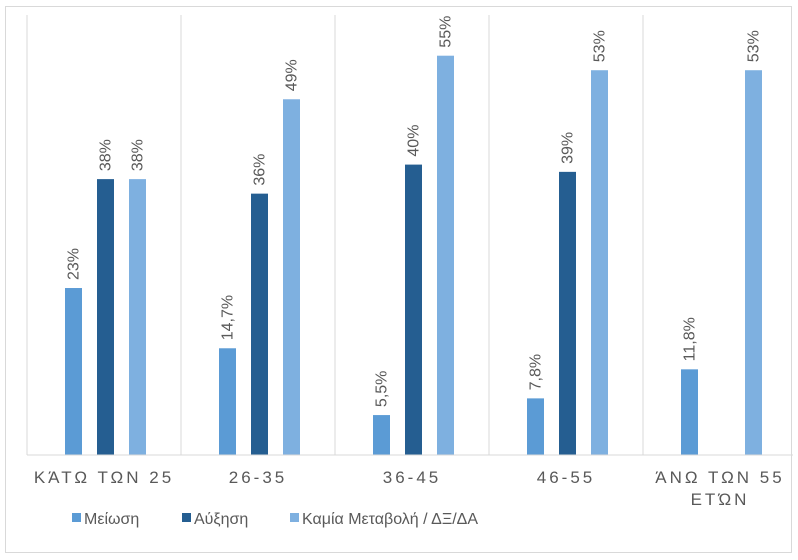 The height and width of the screenshot is (560, 798). Describe the element at coordinates (690, 339) in the screenshot. I see `data-label: 11,8%` at that location.